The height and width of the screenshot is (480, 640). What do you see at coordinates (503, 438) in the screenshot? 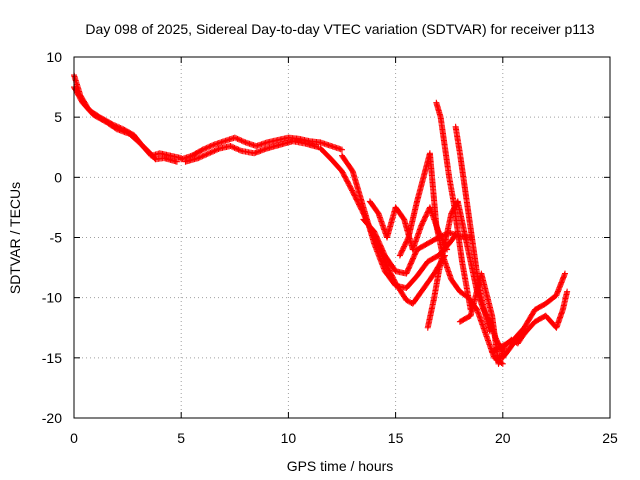
I see `x-tick-label: 20` at bounding box center [503, 438].